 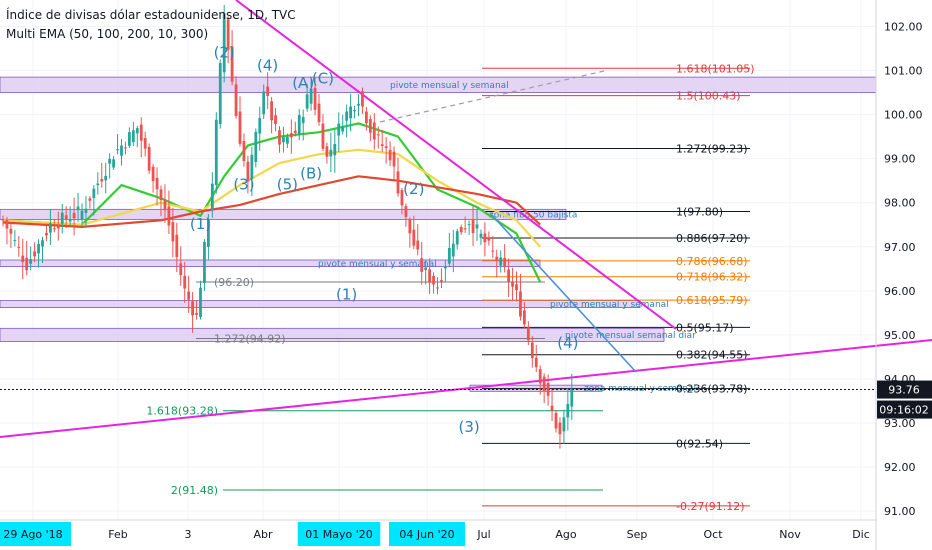 I want to click on indicator-label: Multi EMA (50, 100, 200, 10, 300), so click(x=107, y=34).